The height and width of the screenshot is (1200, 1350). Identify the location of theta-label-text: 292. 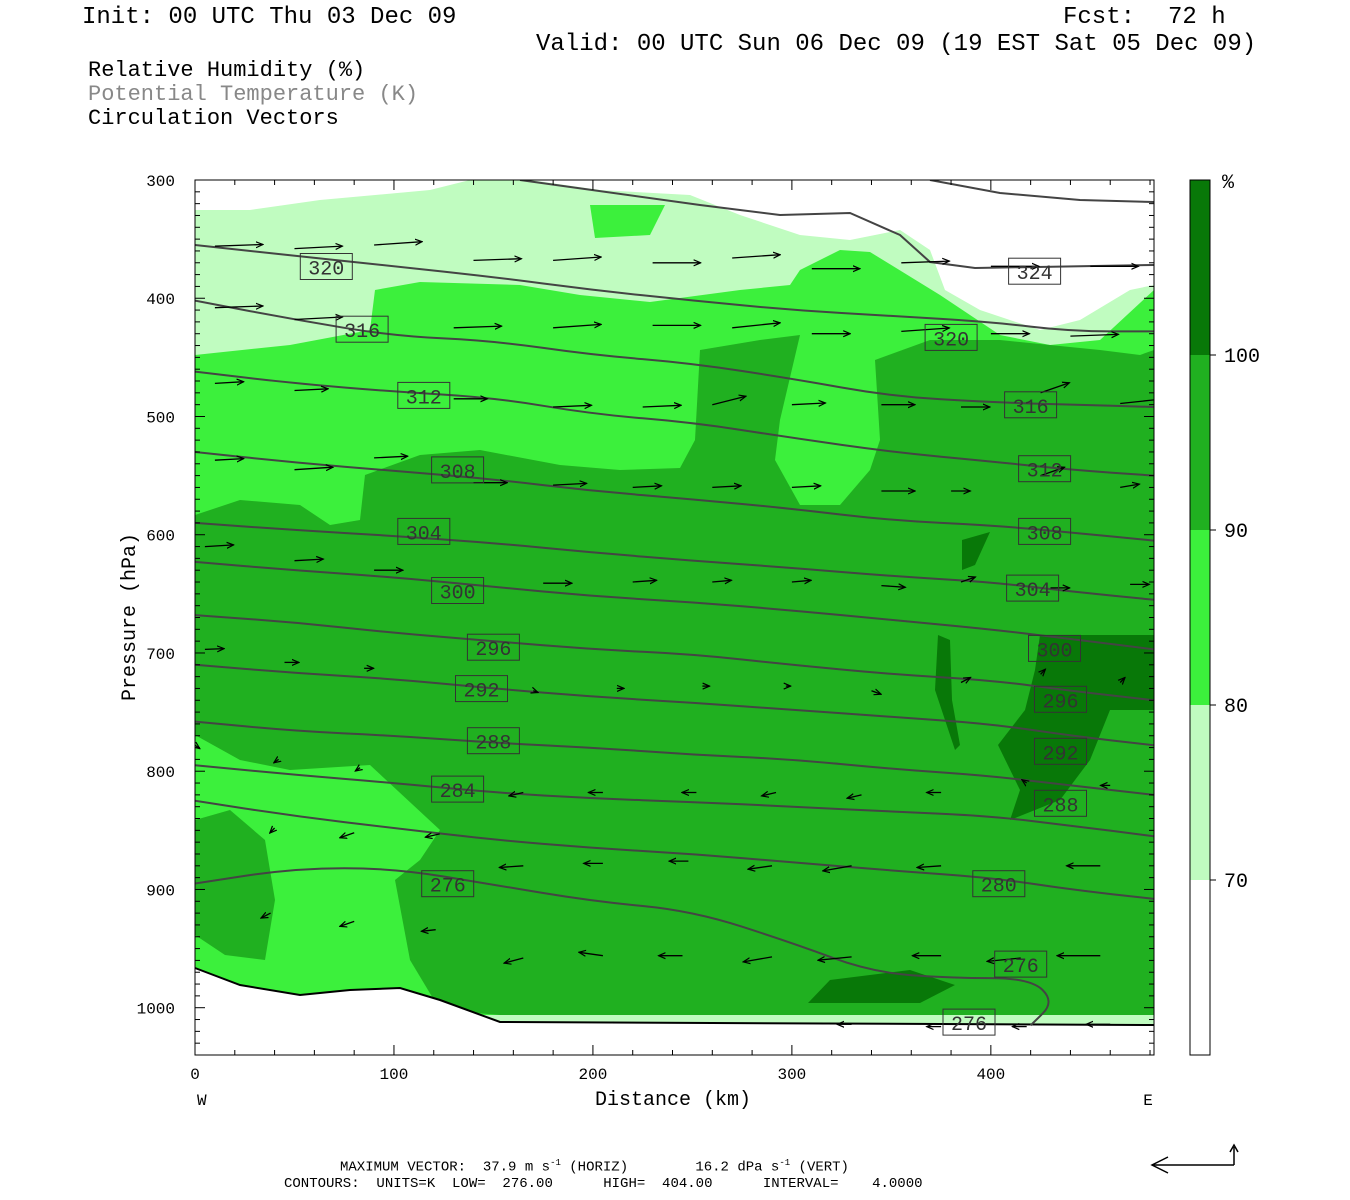
(481, 692).